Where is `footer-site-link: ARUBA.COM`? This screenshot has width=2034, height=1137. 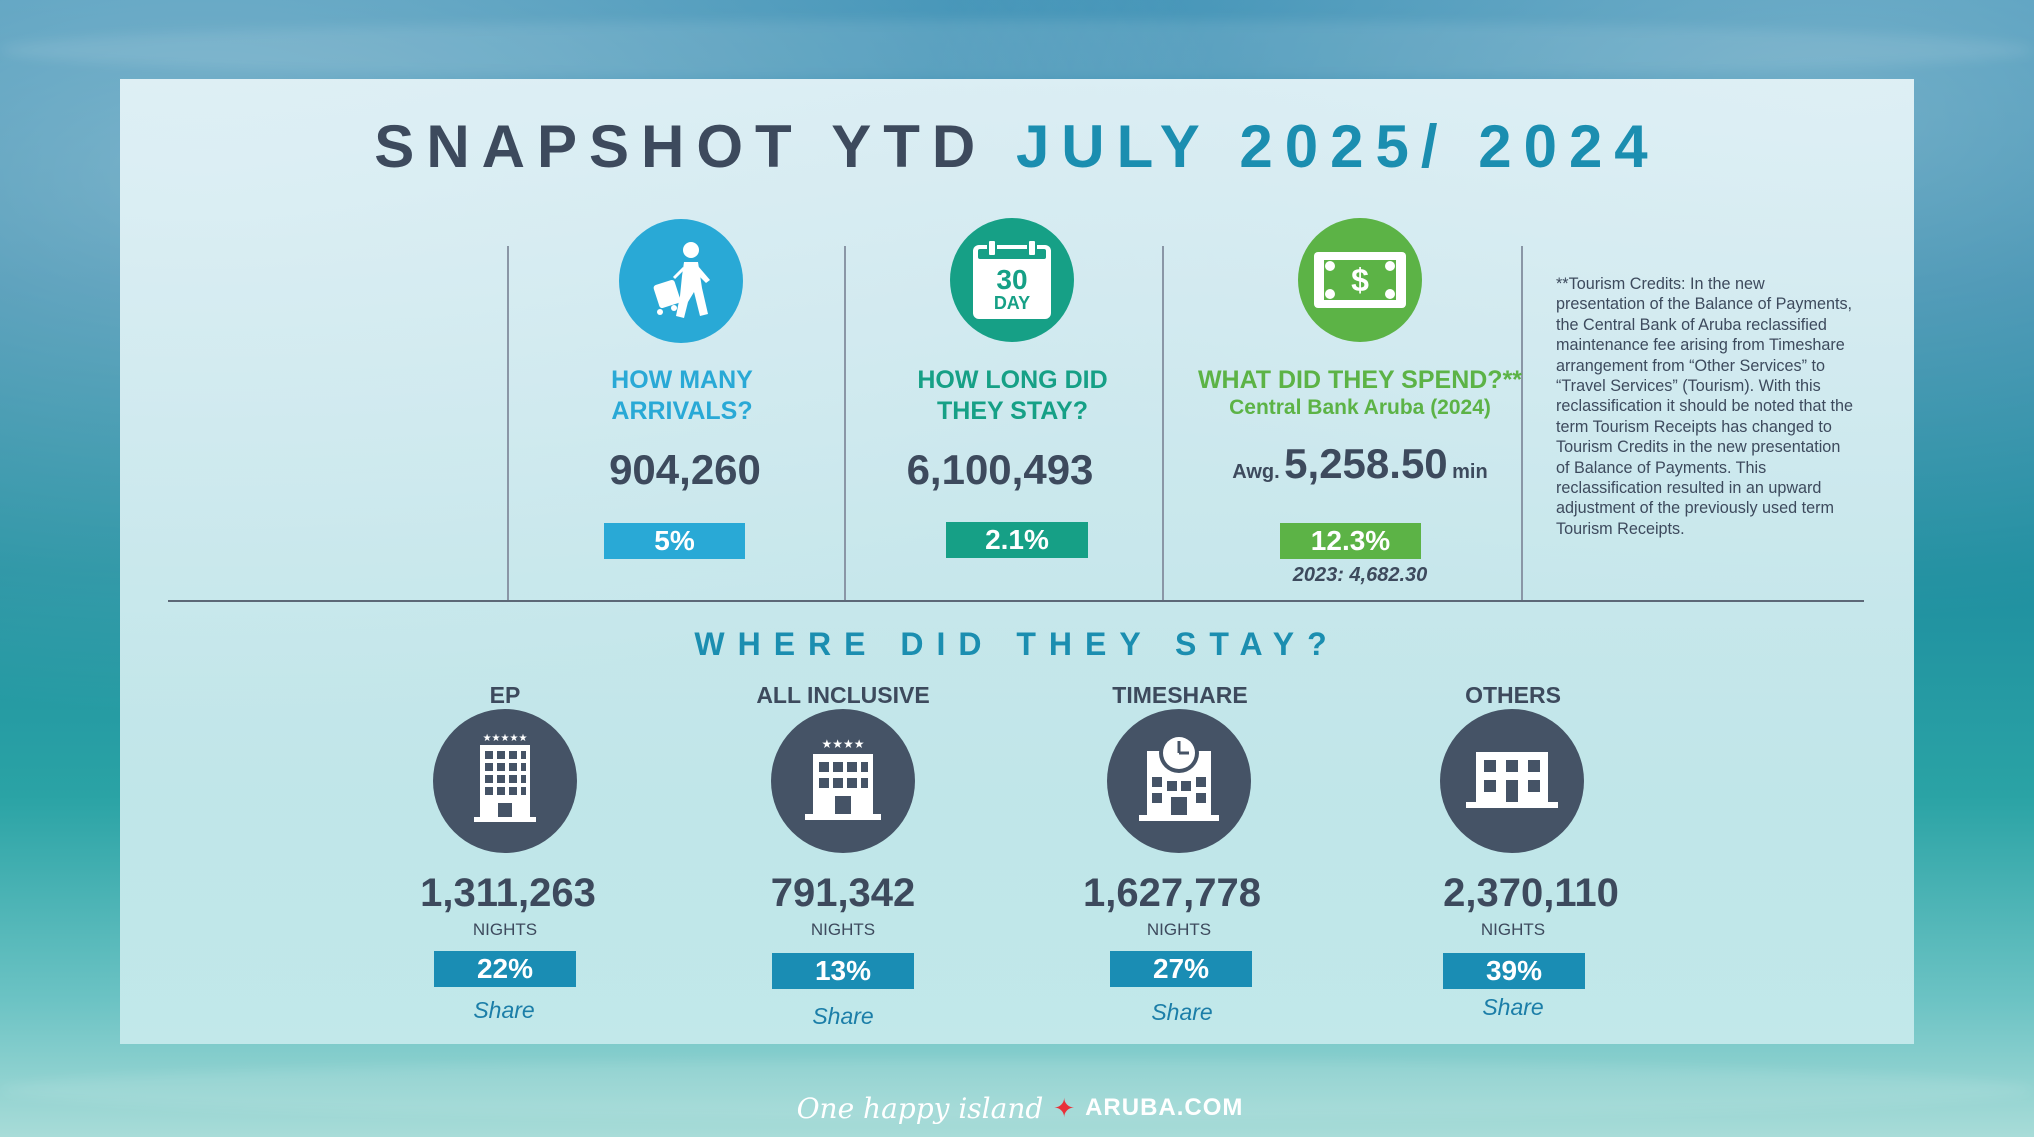 footer-site-link: ARUBA.COM is located at coordinates (1164, 1107).